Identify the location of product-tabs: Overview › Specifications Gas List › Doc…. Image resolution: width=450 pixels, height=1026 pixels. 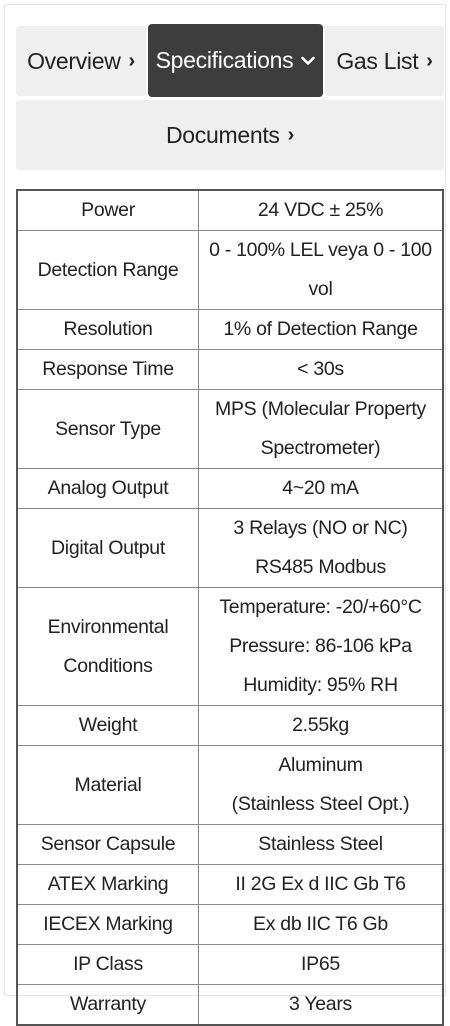
(230, 97).